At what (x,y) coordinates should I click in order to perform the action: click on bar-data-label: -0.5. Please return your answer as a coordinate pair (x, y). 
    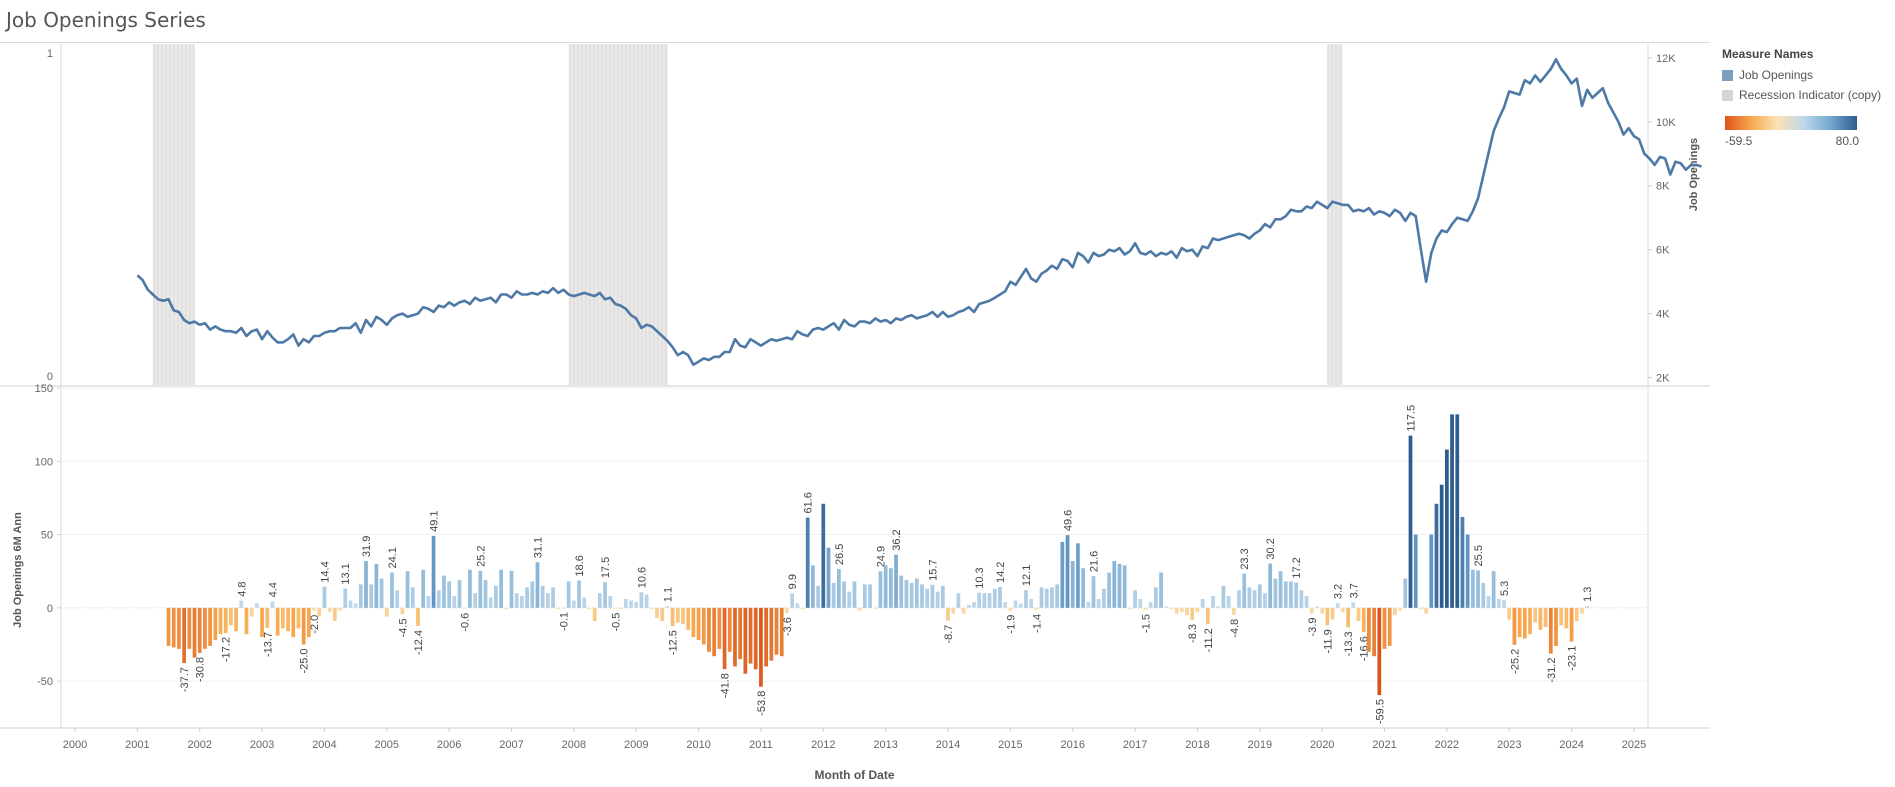
    Looking at the image, I should click on (616, 622).